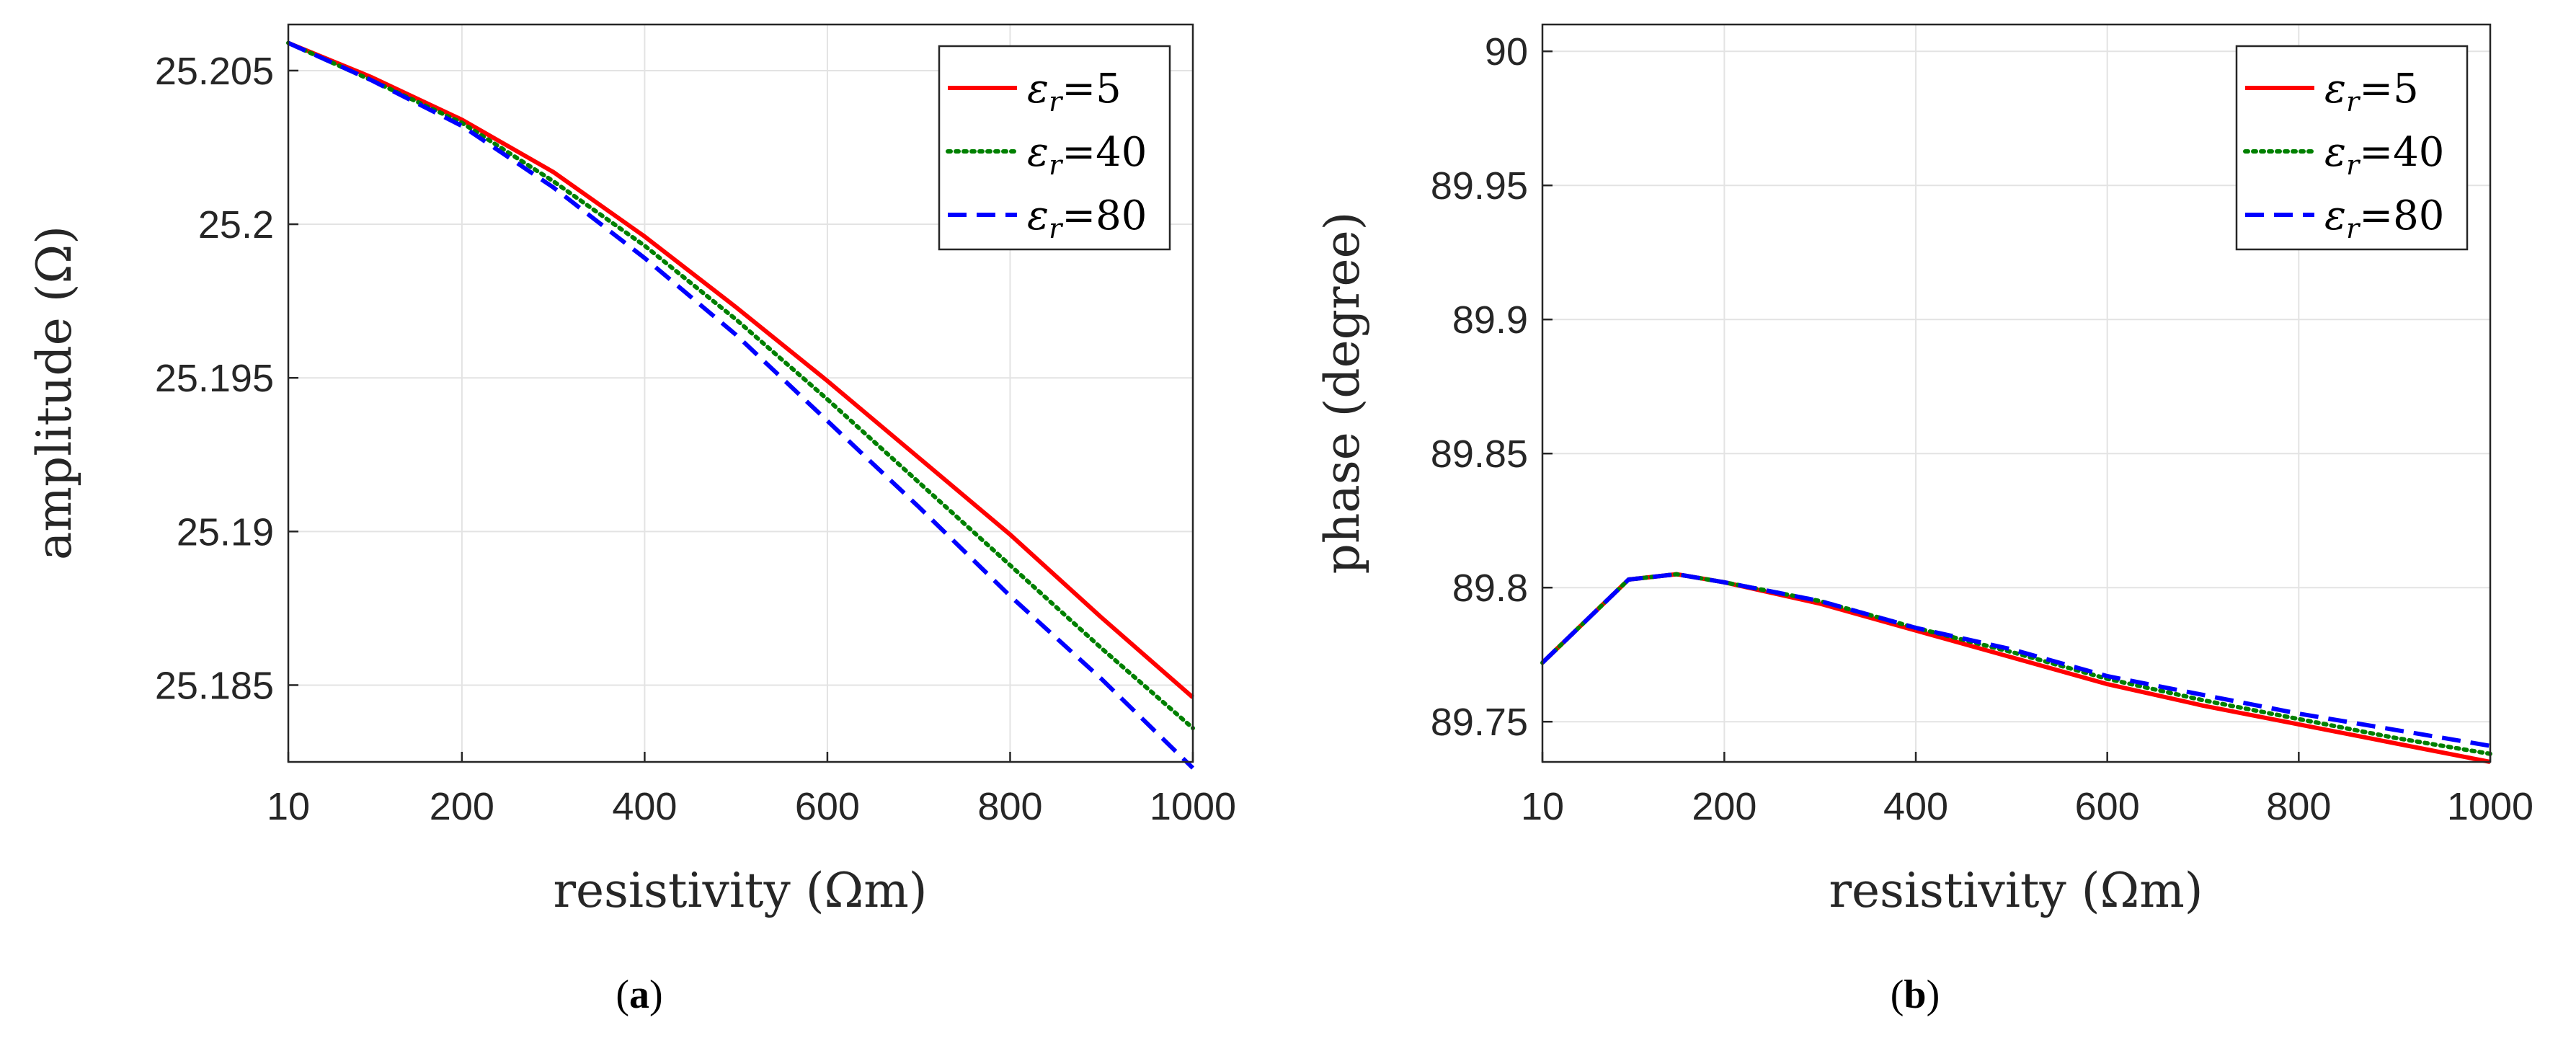  What do you see at coordinates (214, 685) in the screenshot?
I see `y-tick-label: 25.185` at bounding box center [214, 685].